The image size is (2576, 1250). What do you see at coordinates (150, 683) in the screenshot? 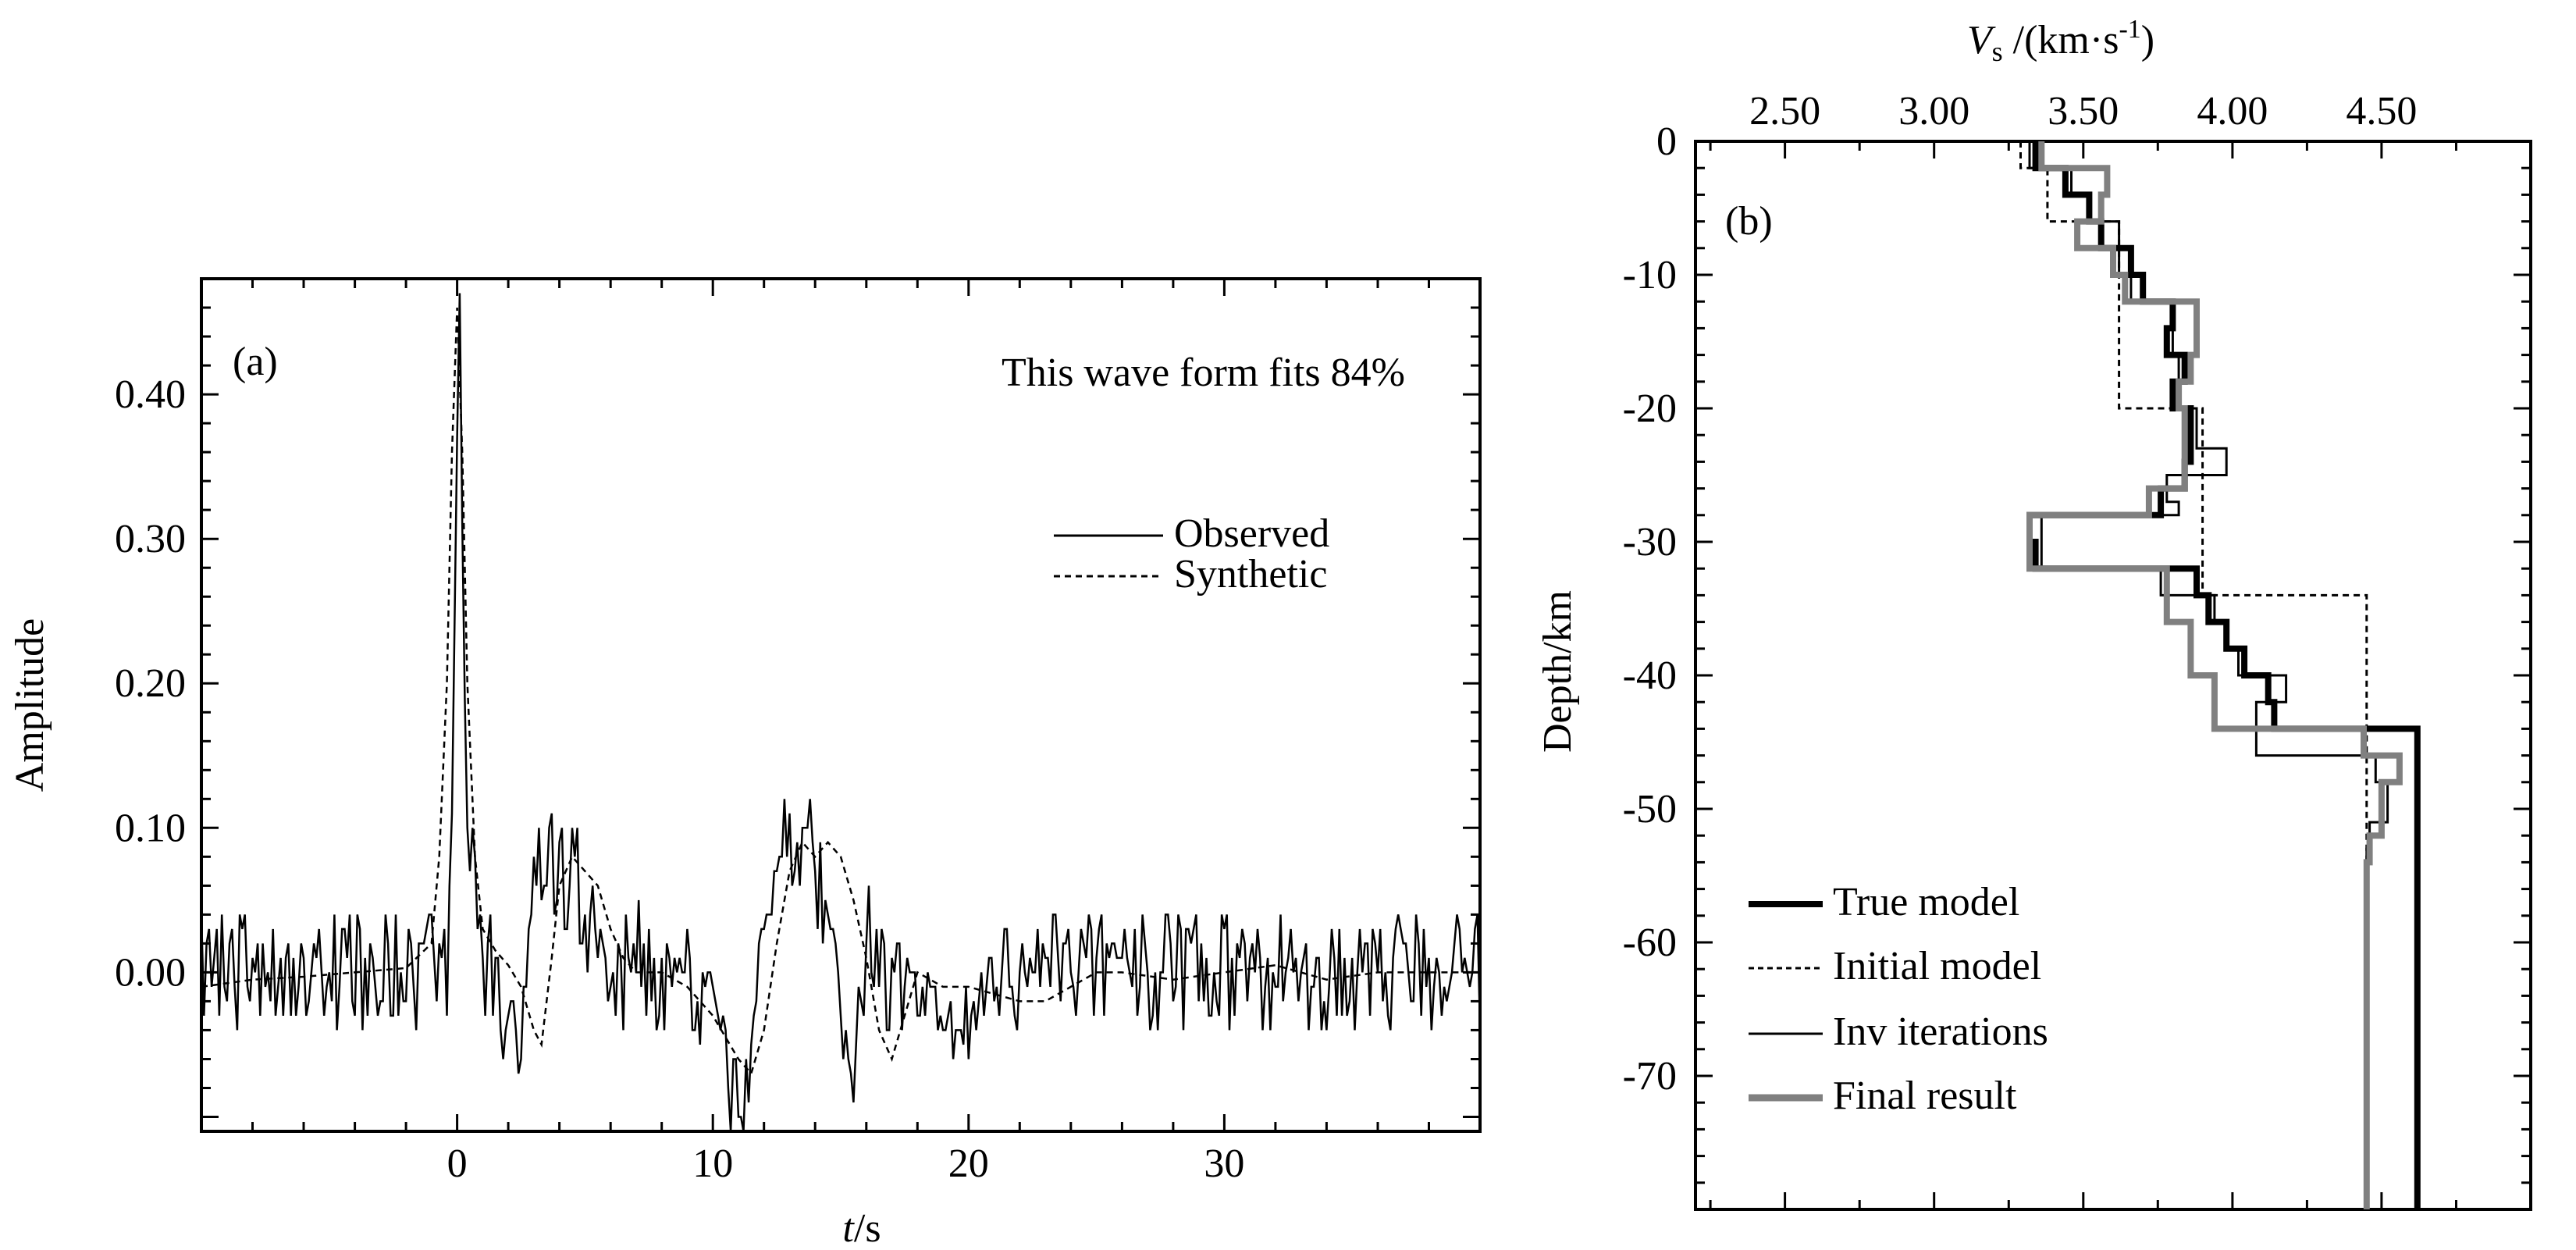
I see `y-tick-label: 0.20` at bounding box center [150, 683].